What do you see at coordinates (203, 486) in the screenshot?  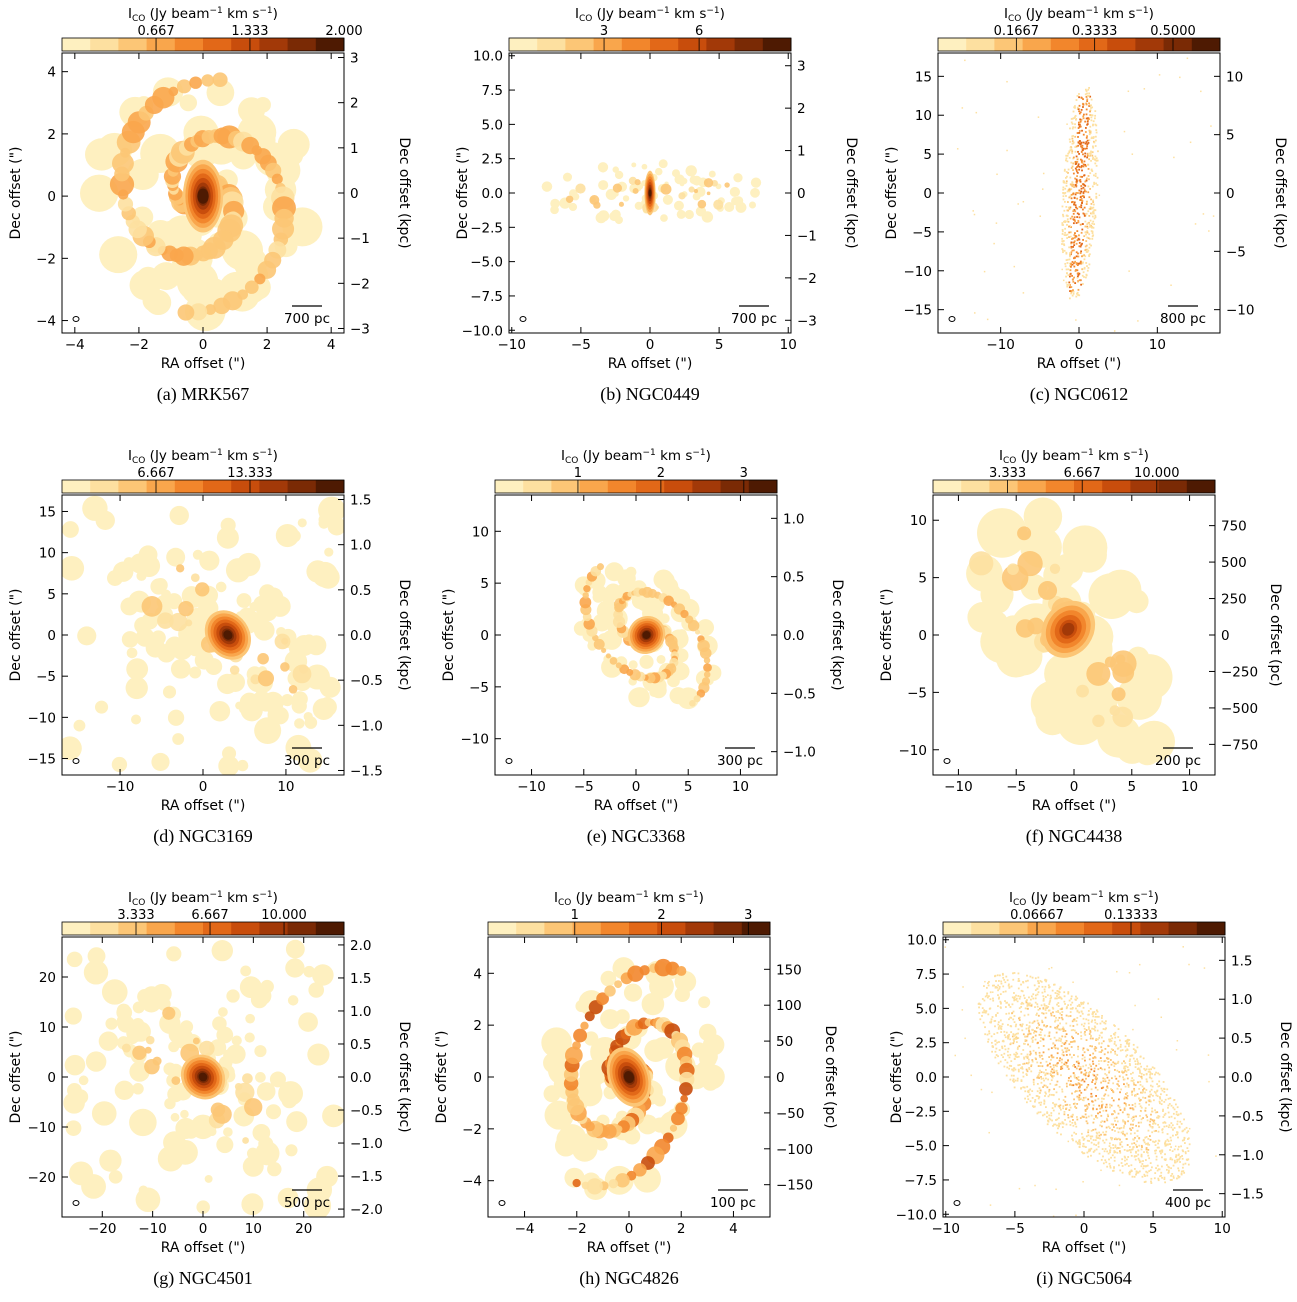 I see `colorbar-frame` at bounding box center [203, 486].